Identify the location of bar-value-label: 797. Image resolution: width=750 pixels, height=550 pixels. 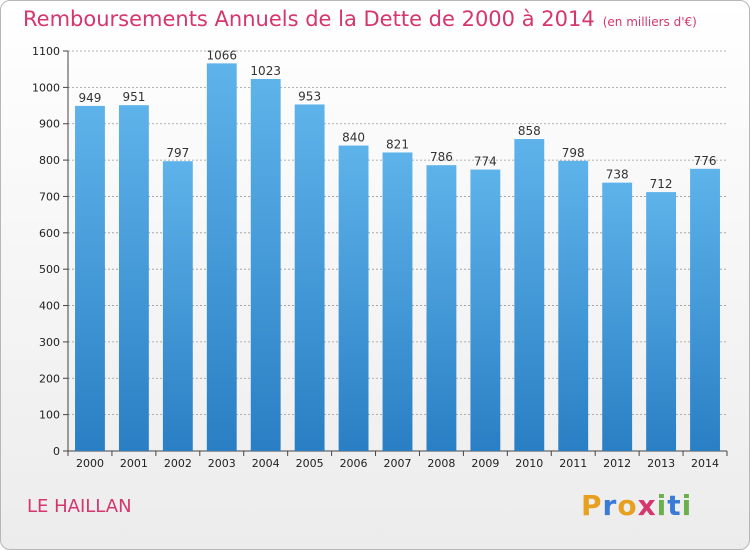
(177, 153).